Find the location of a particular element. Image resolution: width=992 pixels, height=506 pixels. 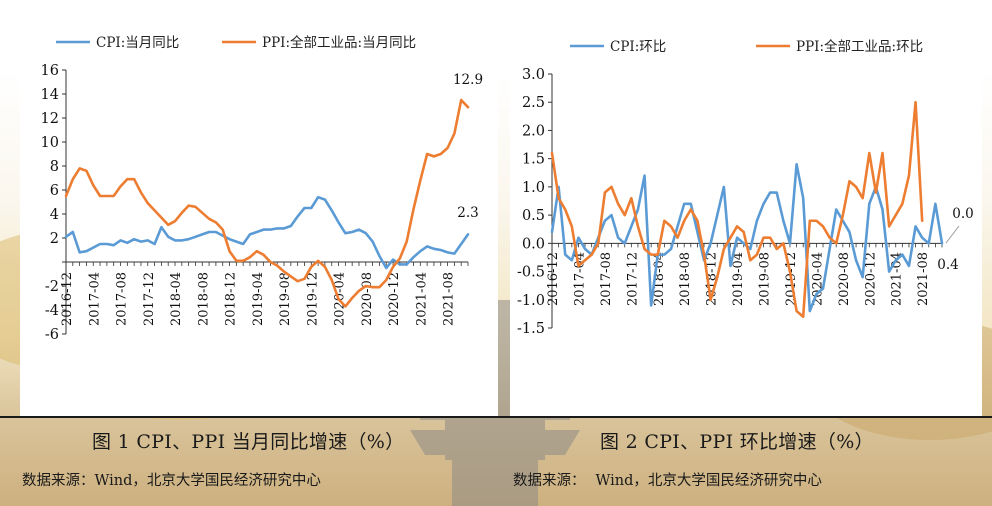

chart1-y-tick-label: -4 is located at coordinates (52, 311).